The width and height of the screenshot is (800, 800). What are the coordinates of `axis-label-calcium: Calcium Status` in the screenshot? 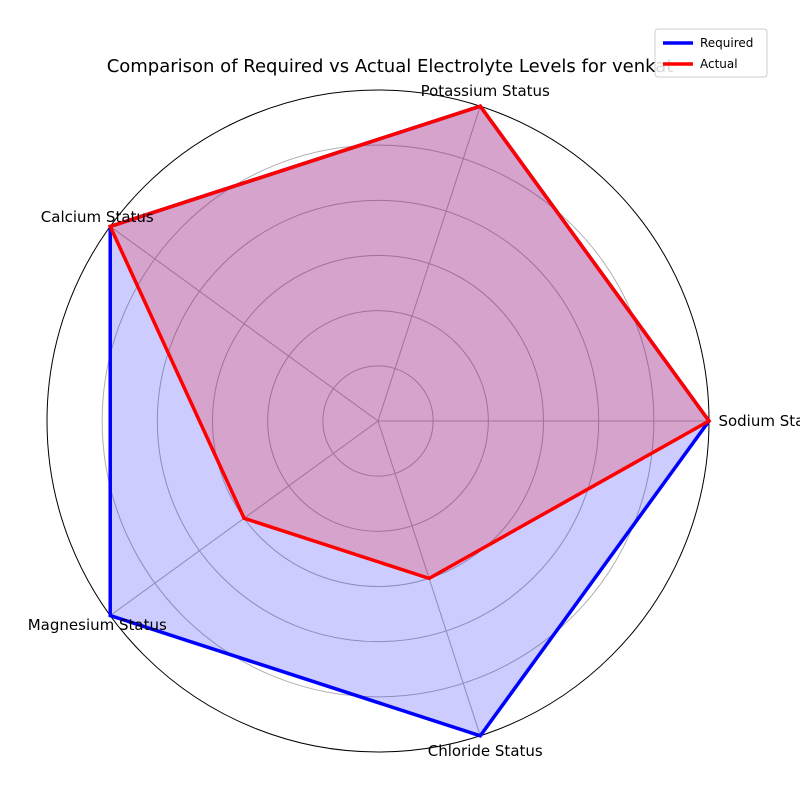 It's located at (97, 217).